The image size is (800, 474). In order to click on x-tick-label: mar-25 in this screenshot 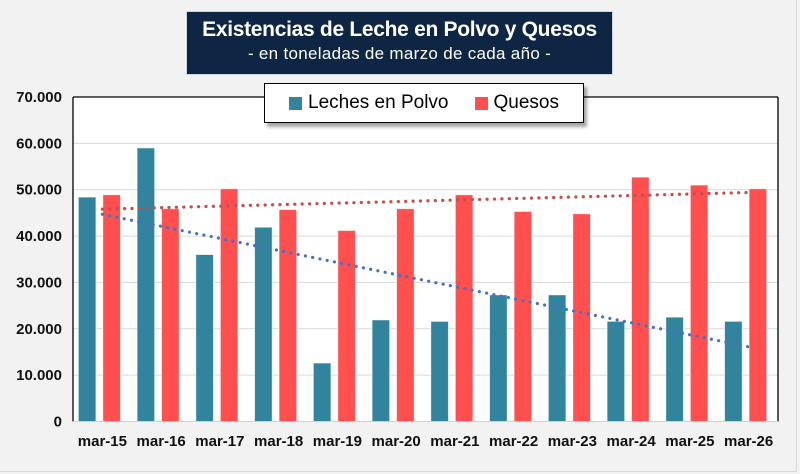, I will do `click(689, 441)`.